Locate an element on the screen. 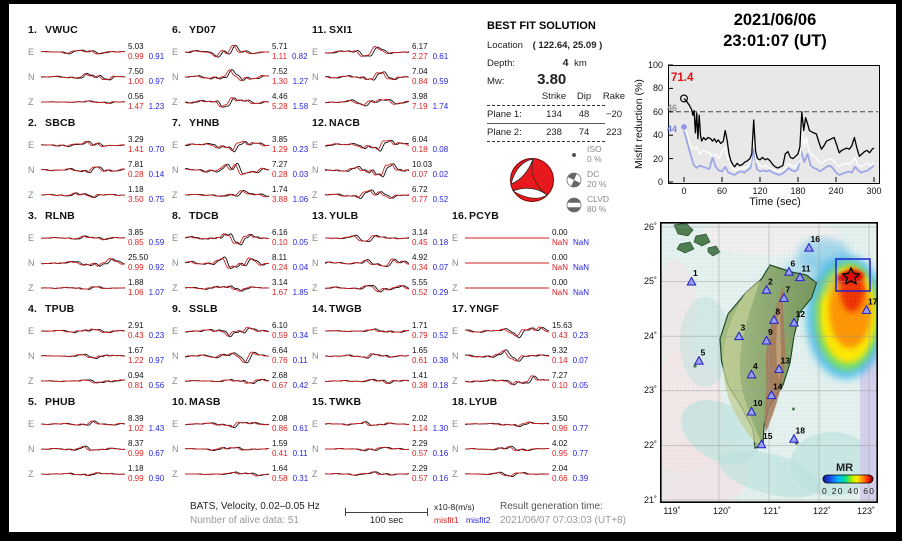  divider-dashed is located at coordinates (546, 105).